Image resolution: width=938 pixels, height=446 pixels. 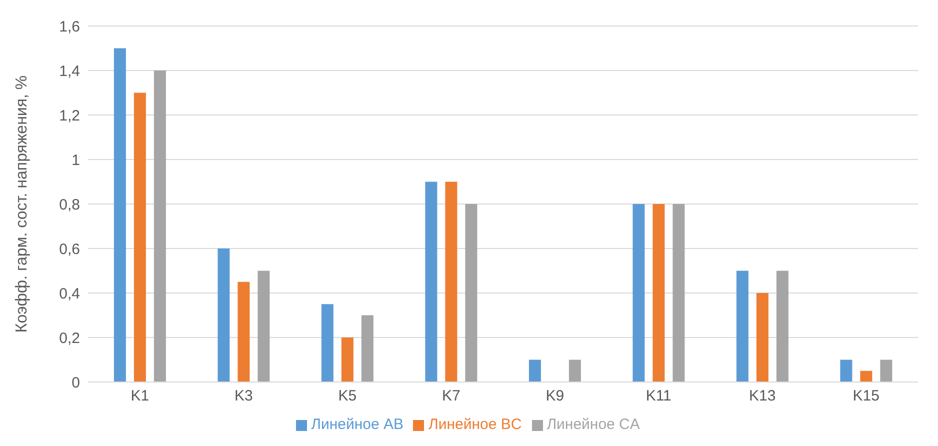 What do you see at coordinates (140, 396) in the screenshot?
I see `x-tick-label: K1` at bounding box center [140, 396].